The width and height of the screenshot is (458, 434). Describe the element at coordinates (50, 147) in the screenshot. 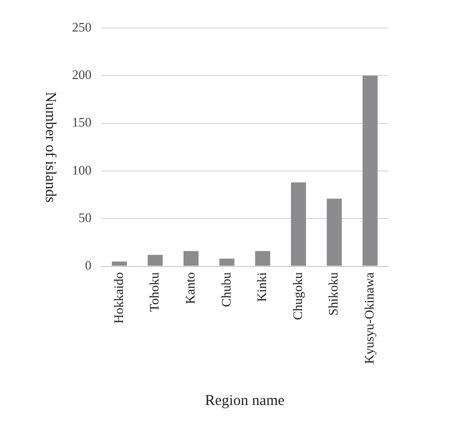

I see `y-axis-title: Number of islands` at that location.